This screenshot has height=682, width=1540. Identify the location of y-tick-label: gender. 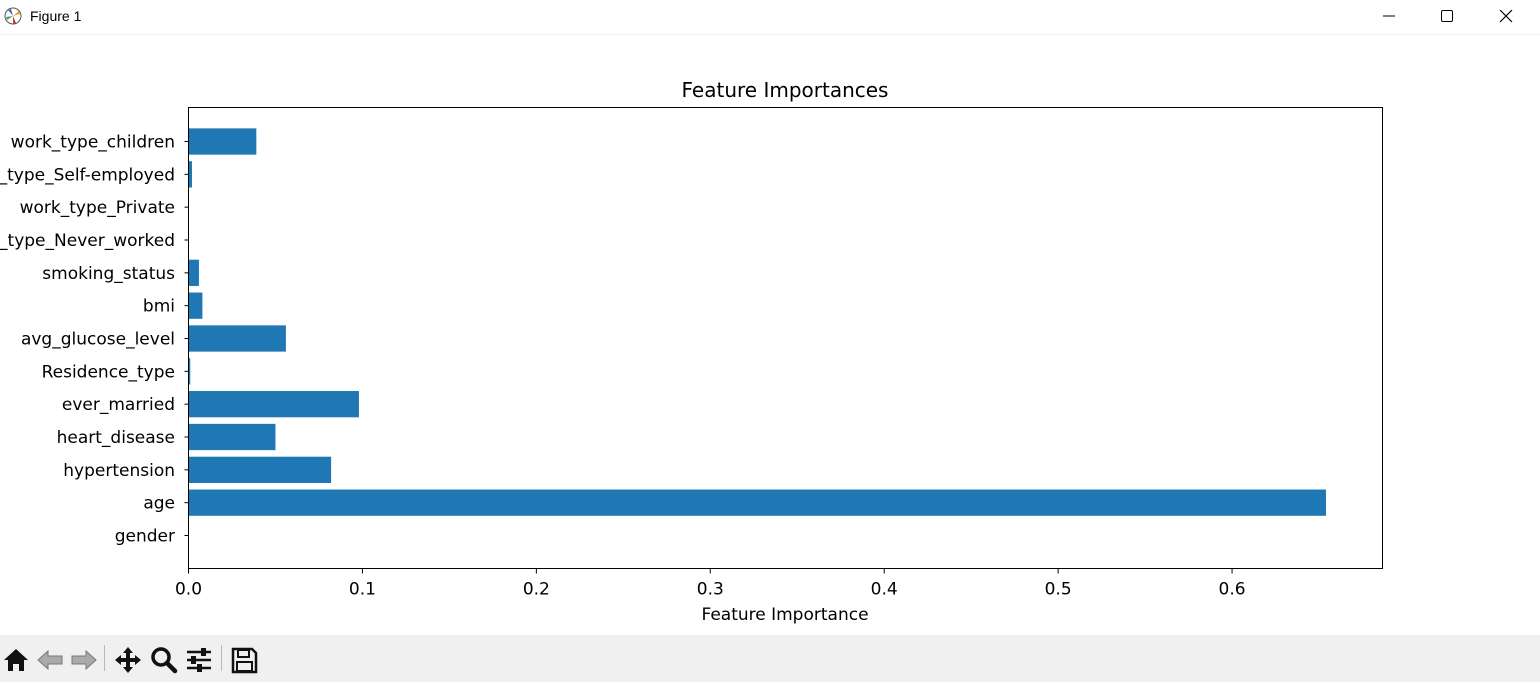
(145, 537).